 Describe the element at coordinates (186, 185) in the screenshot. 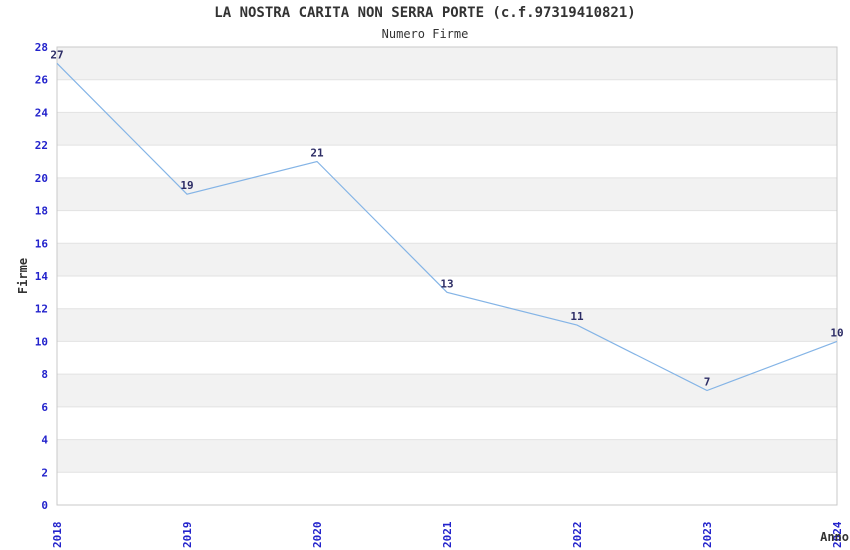

I see `data-label: 19` at that location.